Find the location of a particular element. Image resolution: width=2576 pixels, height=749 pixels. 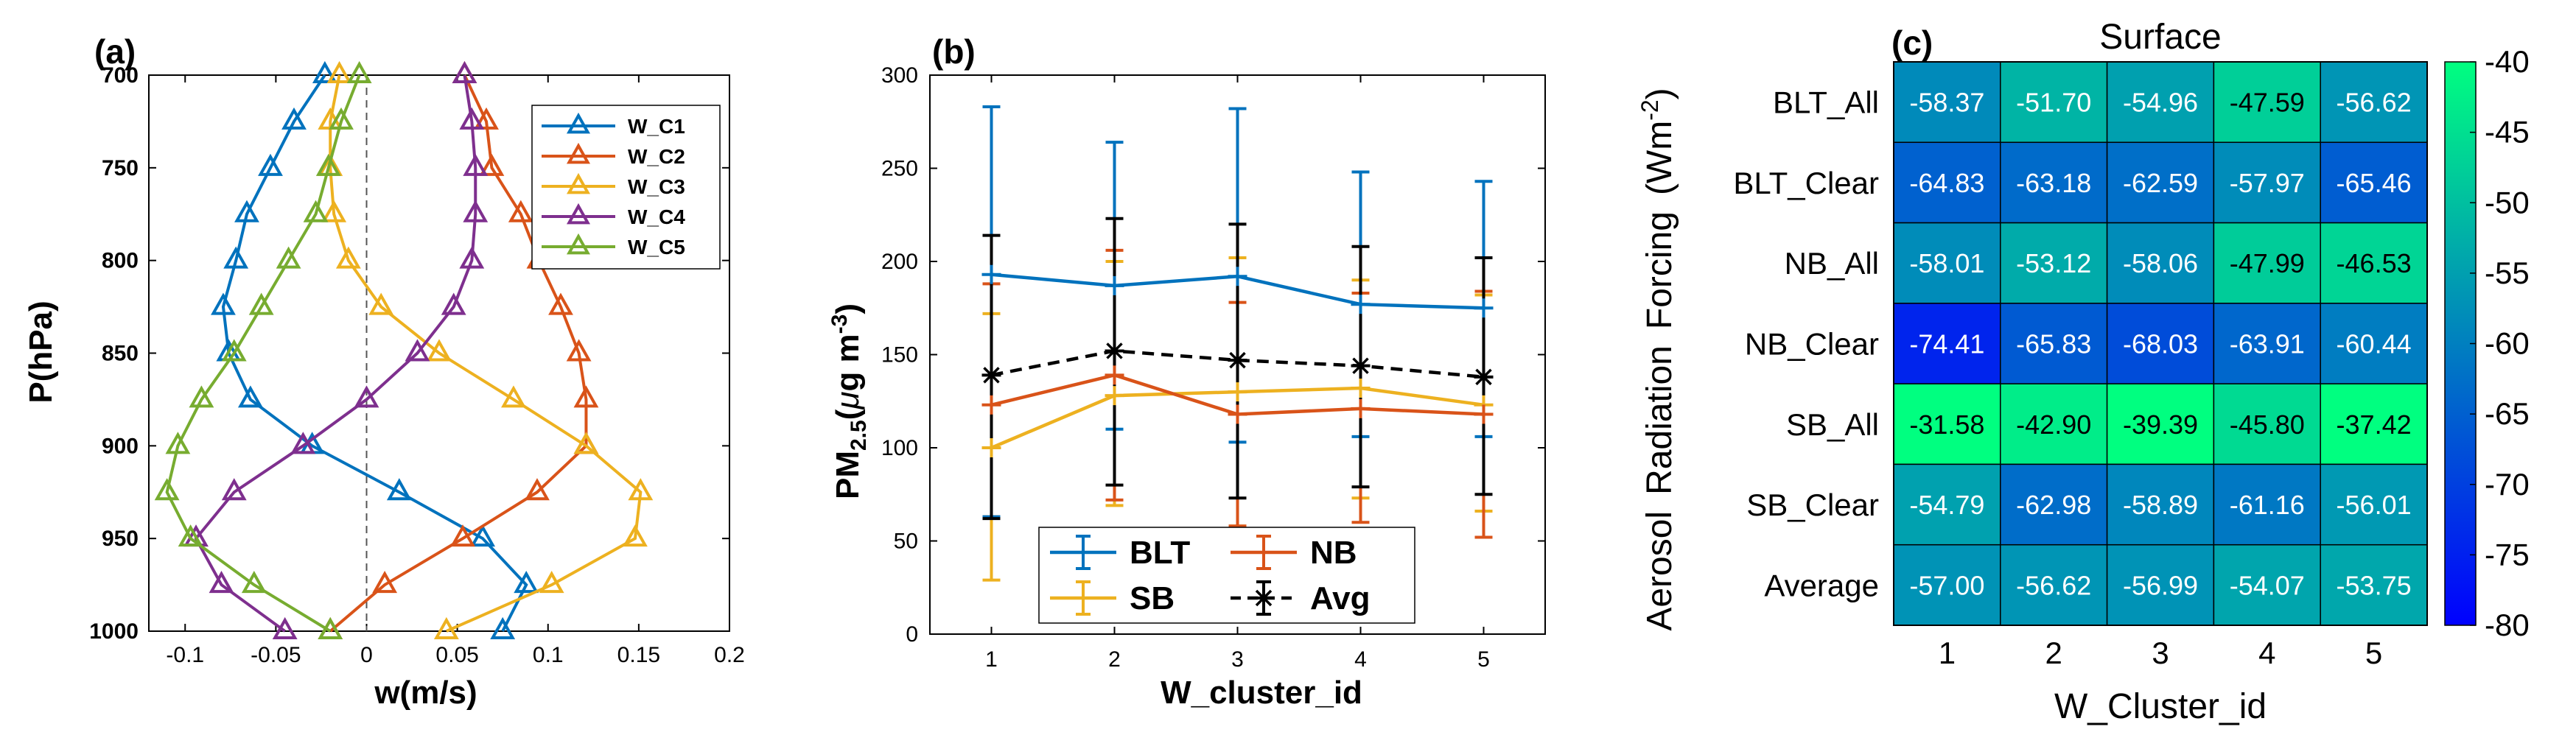

panel-c-cell-label: -61.16 is located at coordinates (2267, 505).